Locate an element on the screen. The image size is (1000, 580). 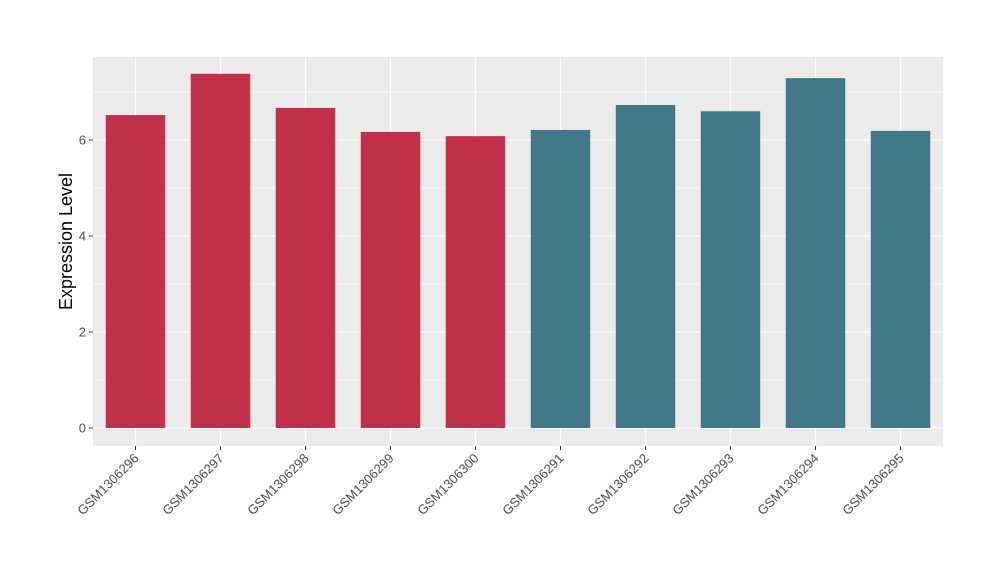
x-tick-label: GSM1306294 is located at coordinates (787, 484).